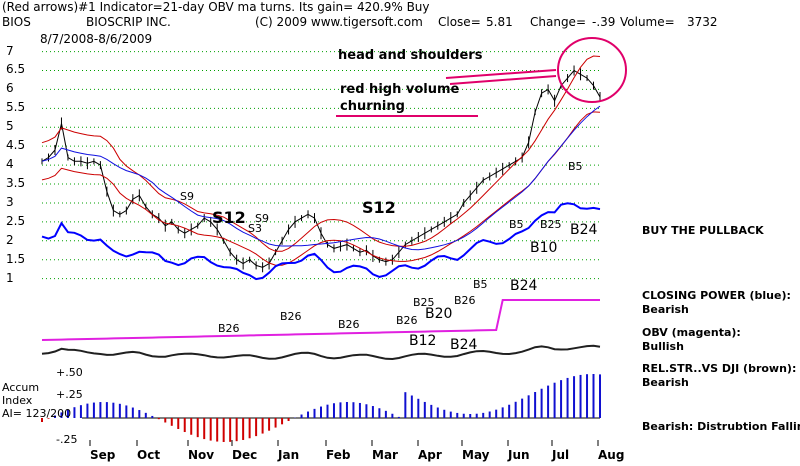 The image size is (800, 466). What do you see at coordinates (17, 400) in the screenshot?
I see `accum-title-2: Index` at bounding box center [17, 400].